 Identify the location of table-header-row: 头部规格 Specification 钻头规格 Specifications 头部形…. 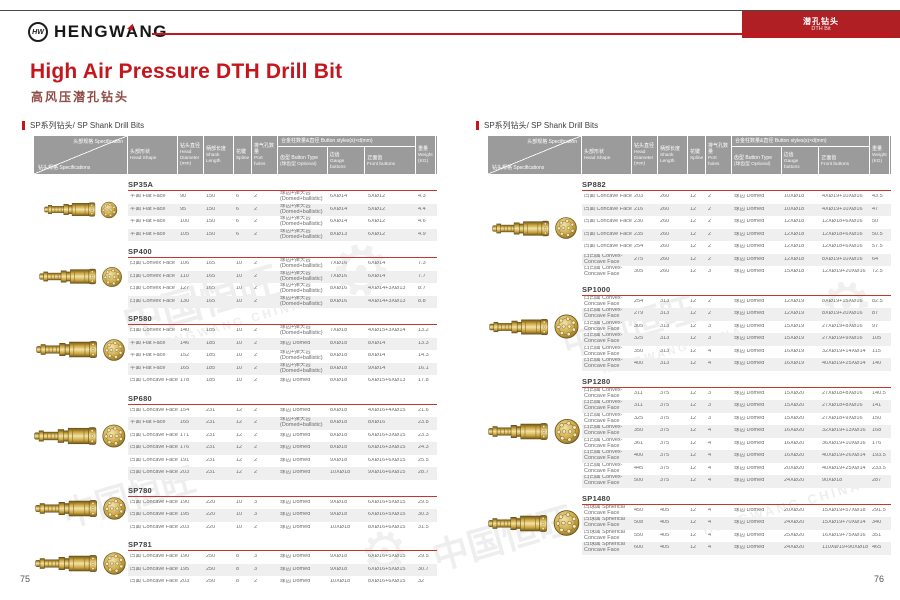
(689, 155).